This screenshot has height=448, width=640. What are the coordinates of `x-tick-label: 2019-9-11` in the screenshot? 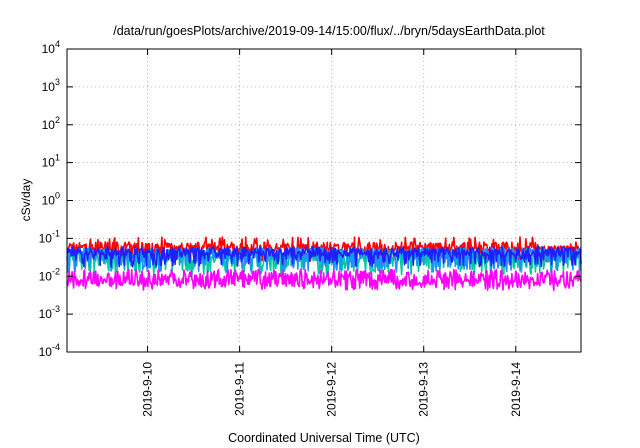 It's located at (240, 389).